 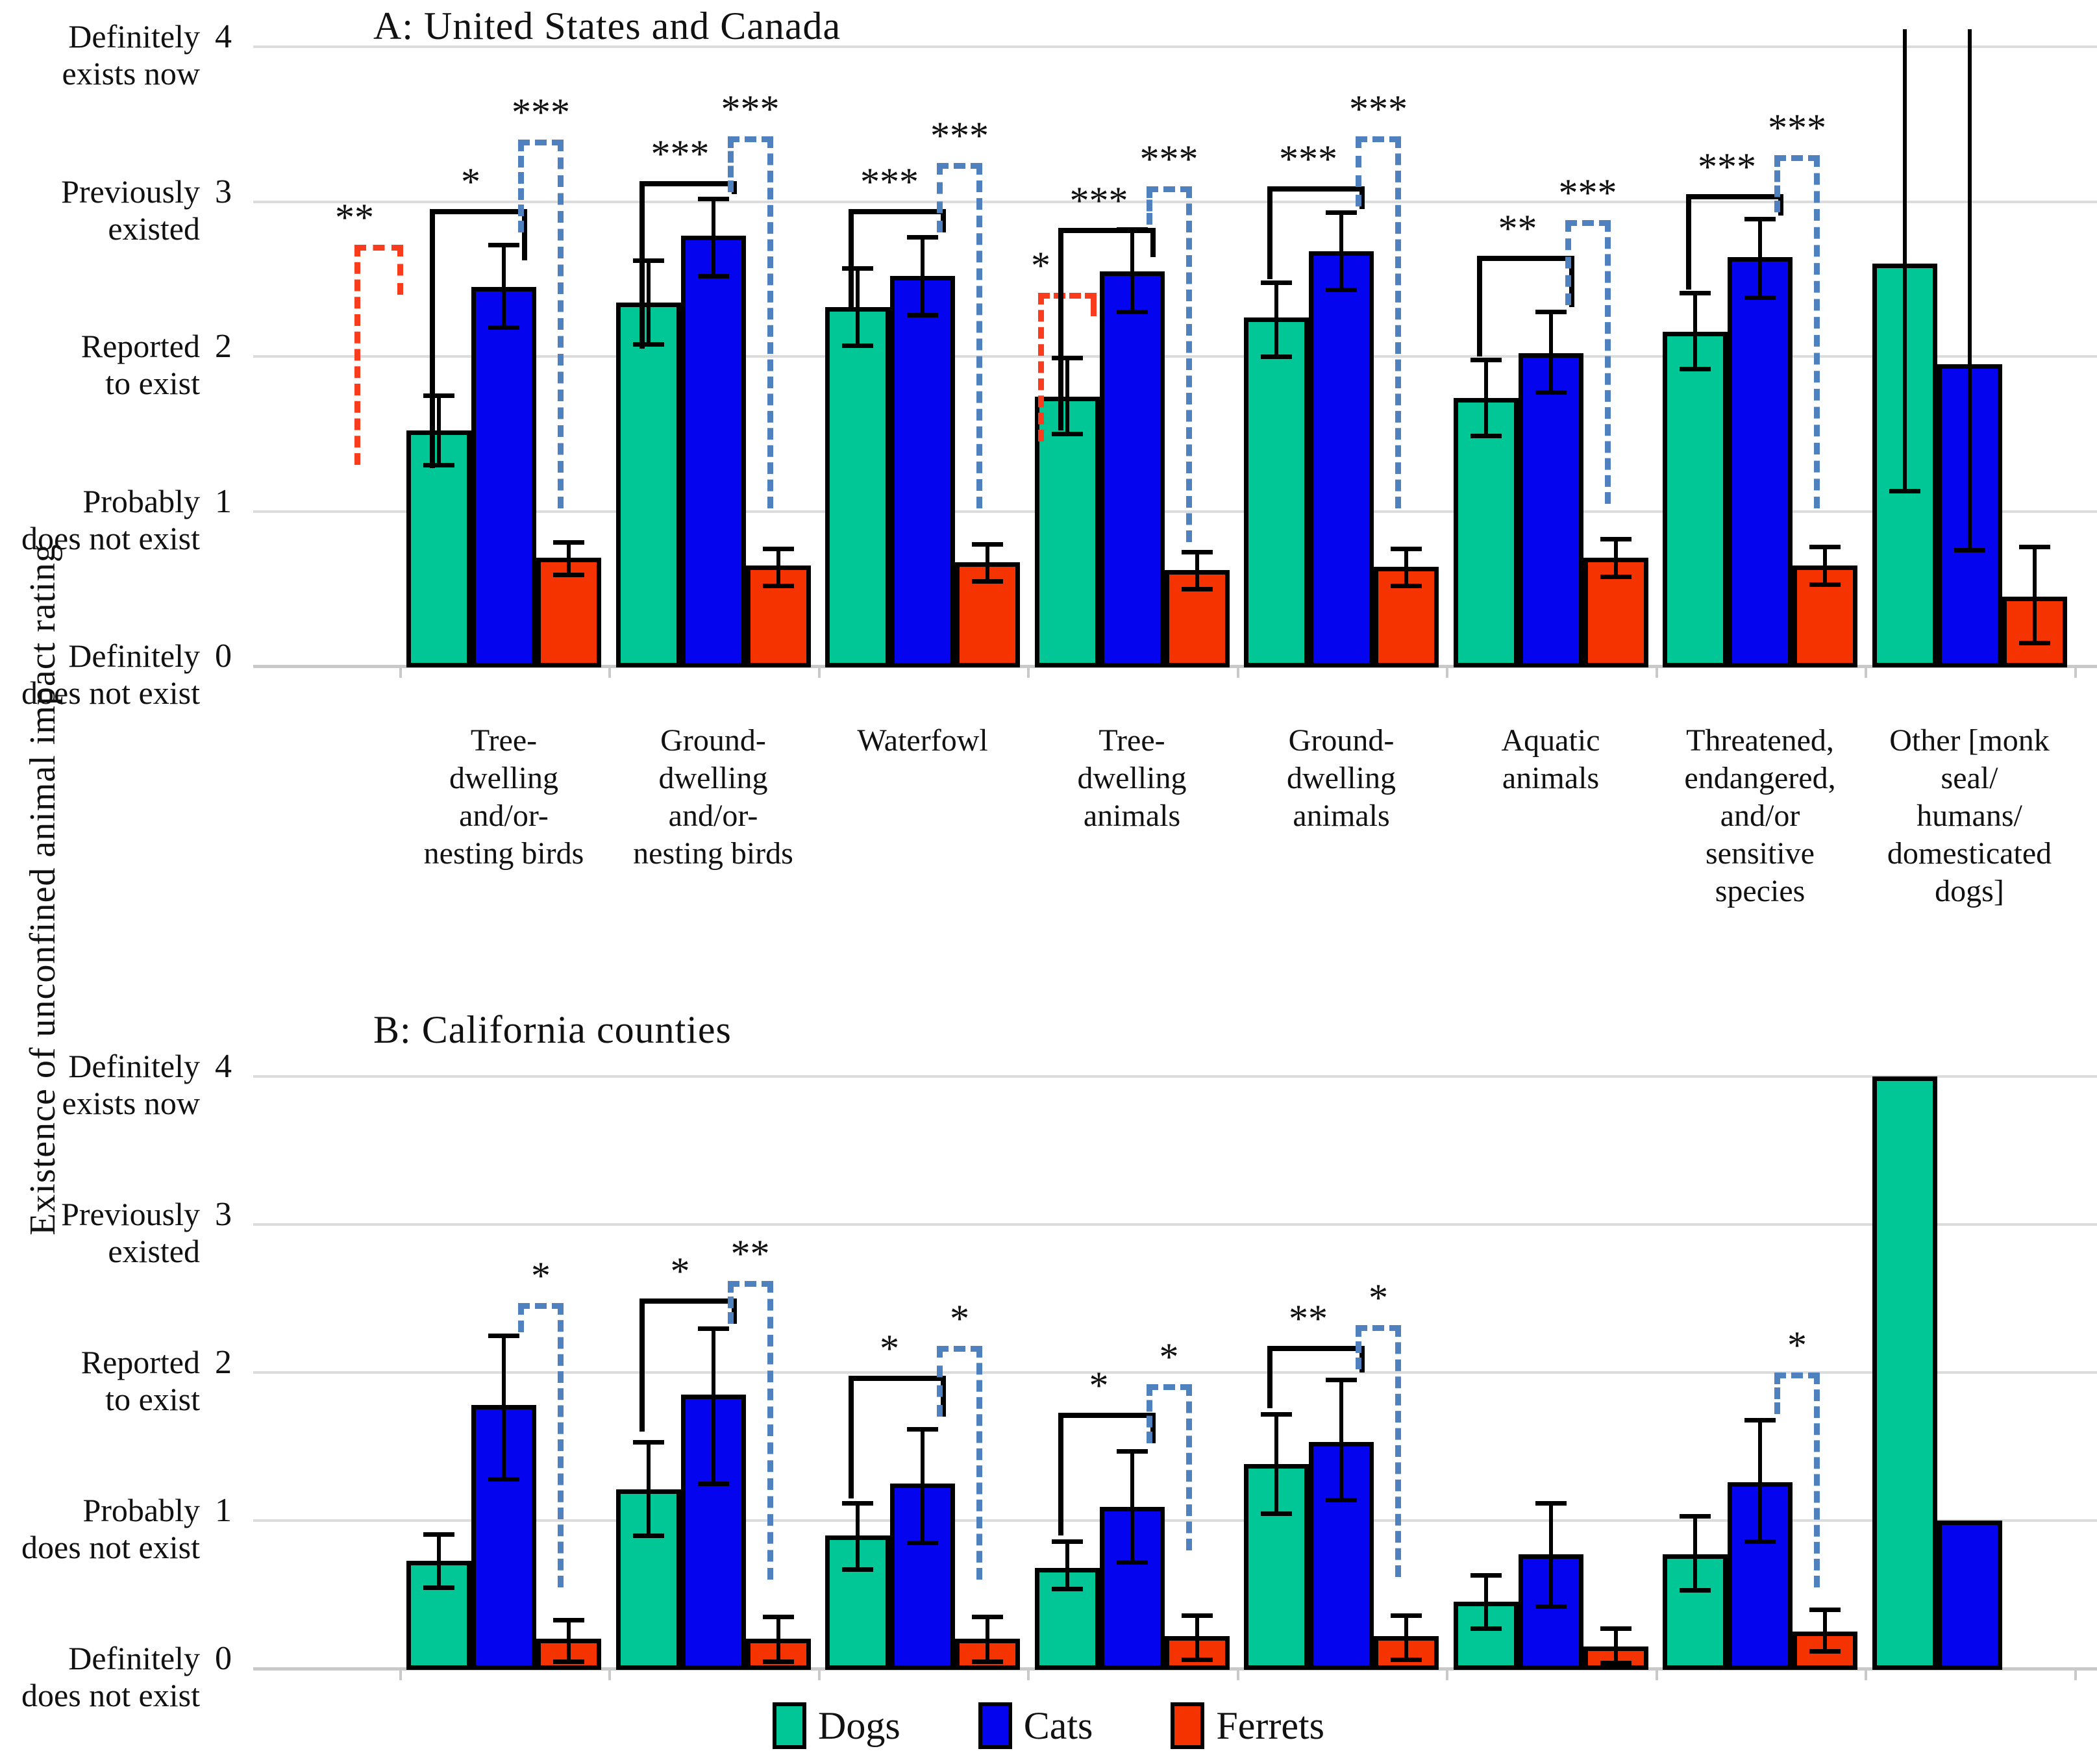 What do you see at coordinates (541, 1275) in the screenshot?
I see `sig-label-B1: *` at bounding box center [541, 1275].